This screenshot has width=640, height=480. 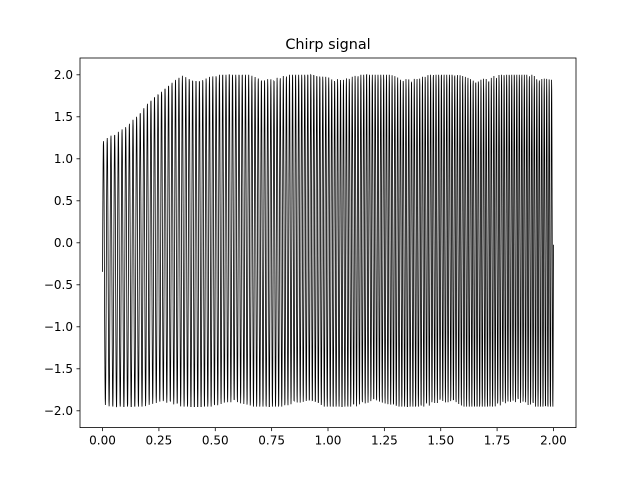 I want to click on y-axis: −2.0 −1.5 −1.0 −0.5 0.0 0.5 1.0 1.5 2.0, so click(x=62, y=243).